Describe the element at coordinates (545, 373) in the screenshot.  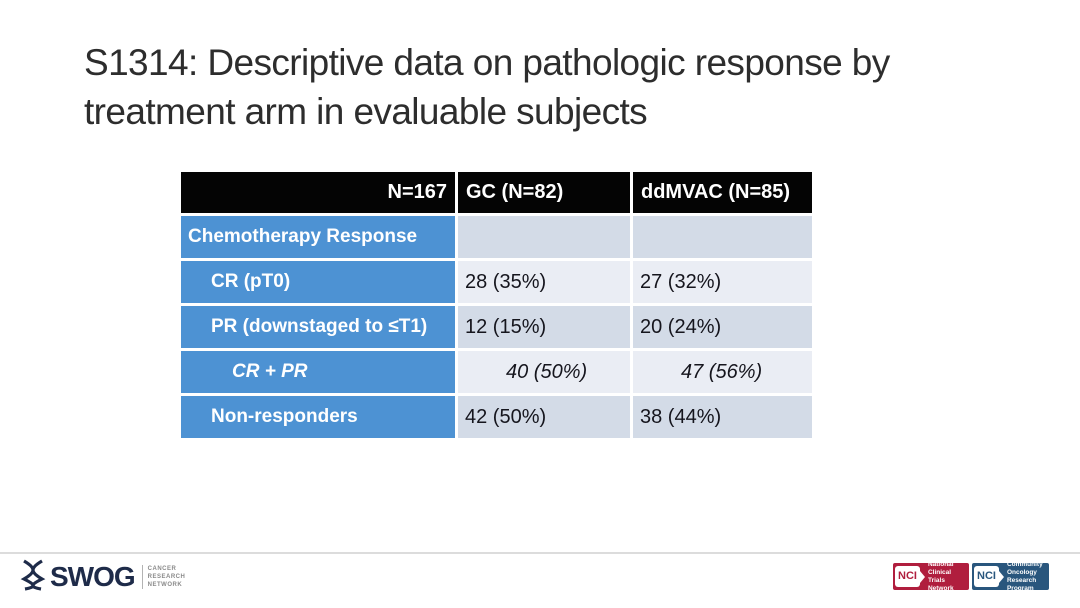
I see `cell-value: 40 (50%)` at that location.